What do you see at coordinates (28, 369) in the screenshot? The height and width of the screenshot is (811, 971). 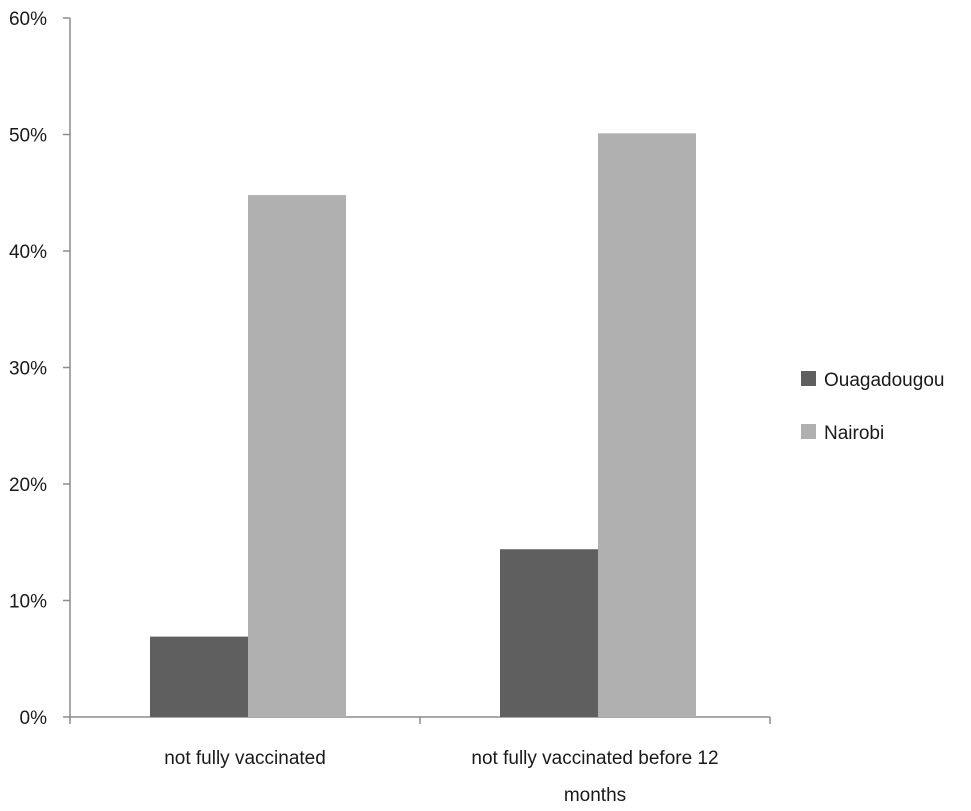 I see `y-tick-label: 30%` at bounding box center [28, 369].